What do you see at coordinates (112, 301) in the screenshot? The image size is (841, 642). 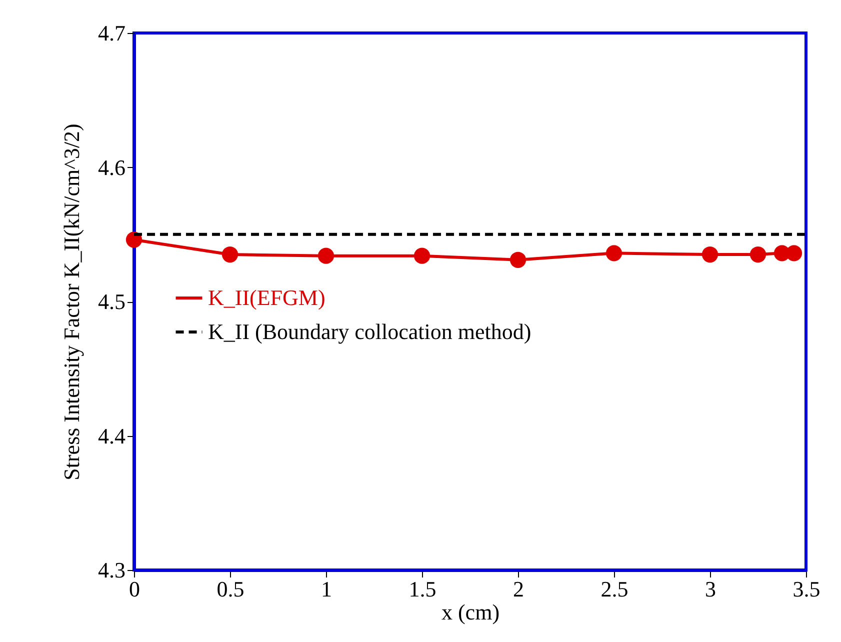 I see `y-tick-label: 4.5` at bounding box center [112, 301].